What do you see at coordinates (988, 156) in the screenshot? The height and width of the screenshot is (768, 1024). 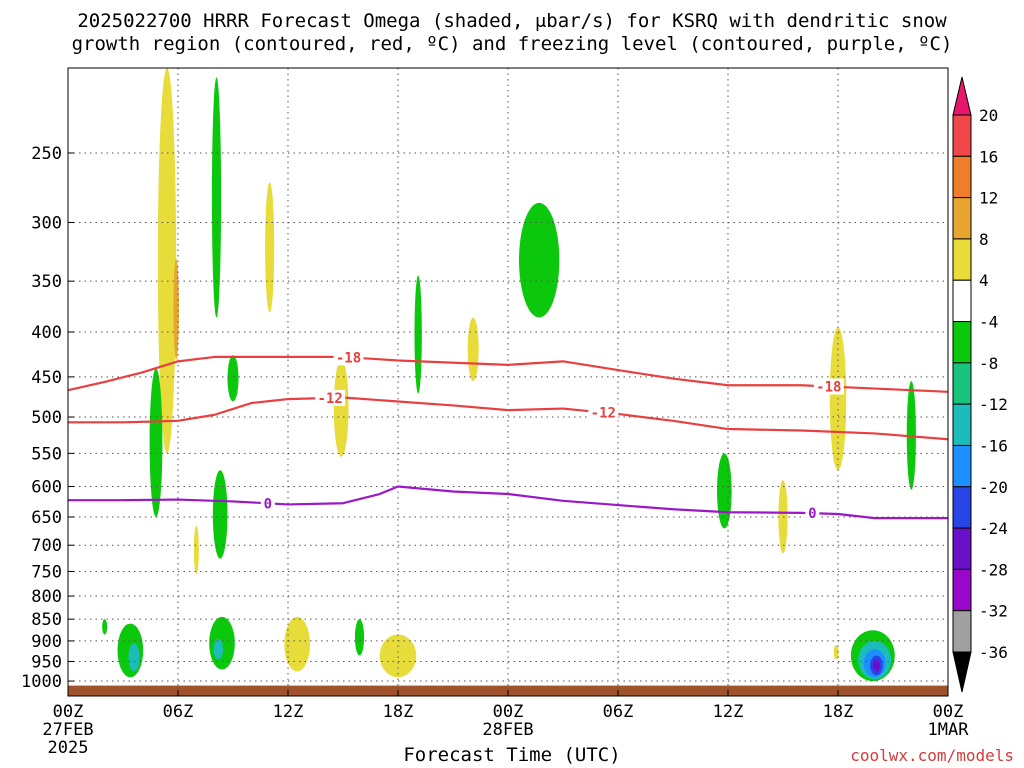 I see `colorbar-label-1: 16` at bounding box center [988, 156].